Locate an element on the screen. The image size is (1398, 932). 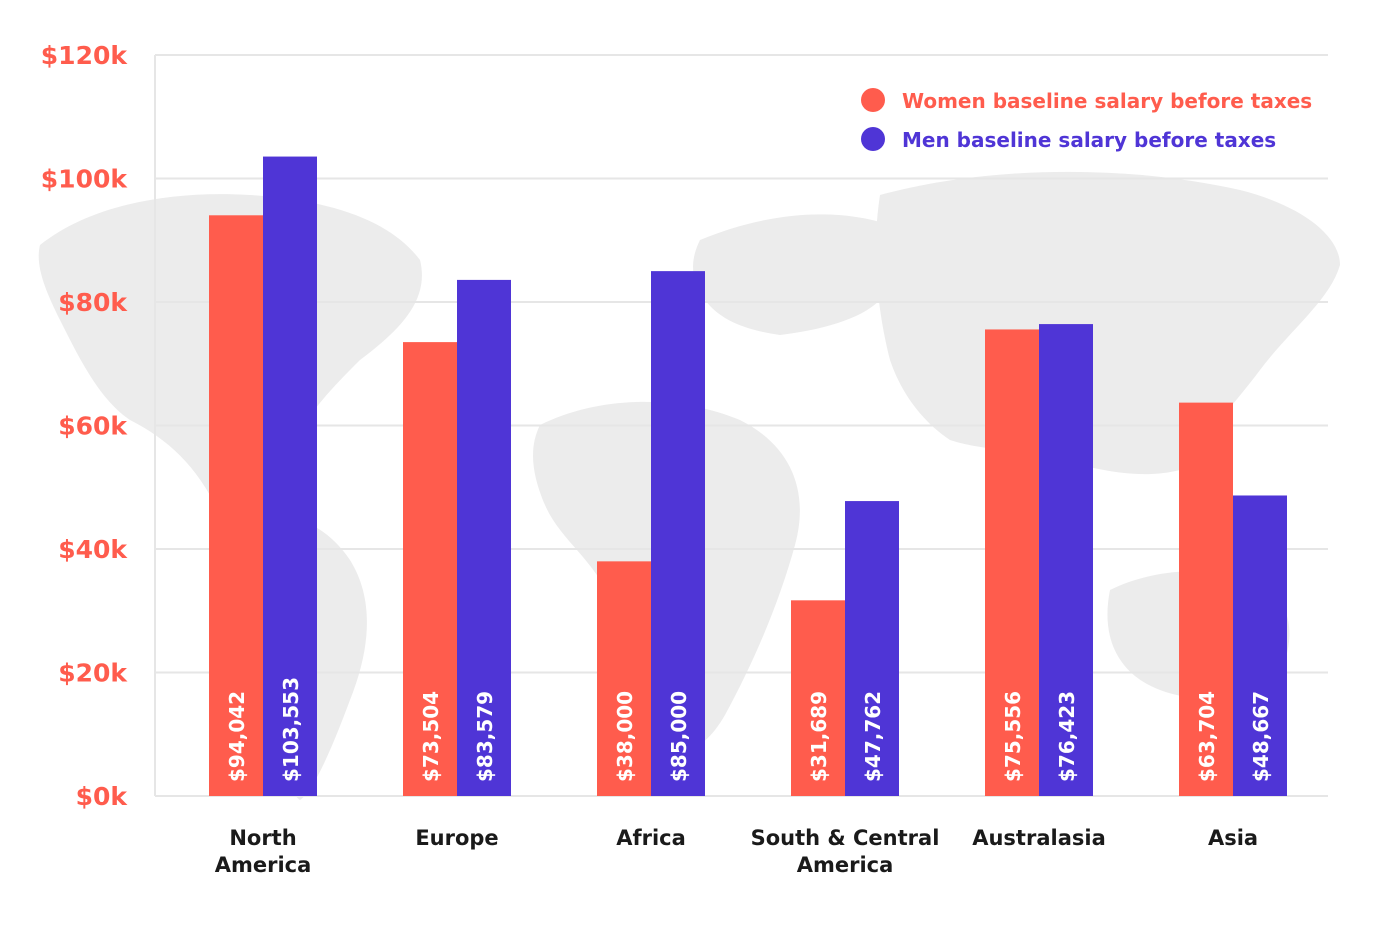
legend-swatch-men is located at coordinates (873, 139).